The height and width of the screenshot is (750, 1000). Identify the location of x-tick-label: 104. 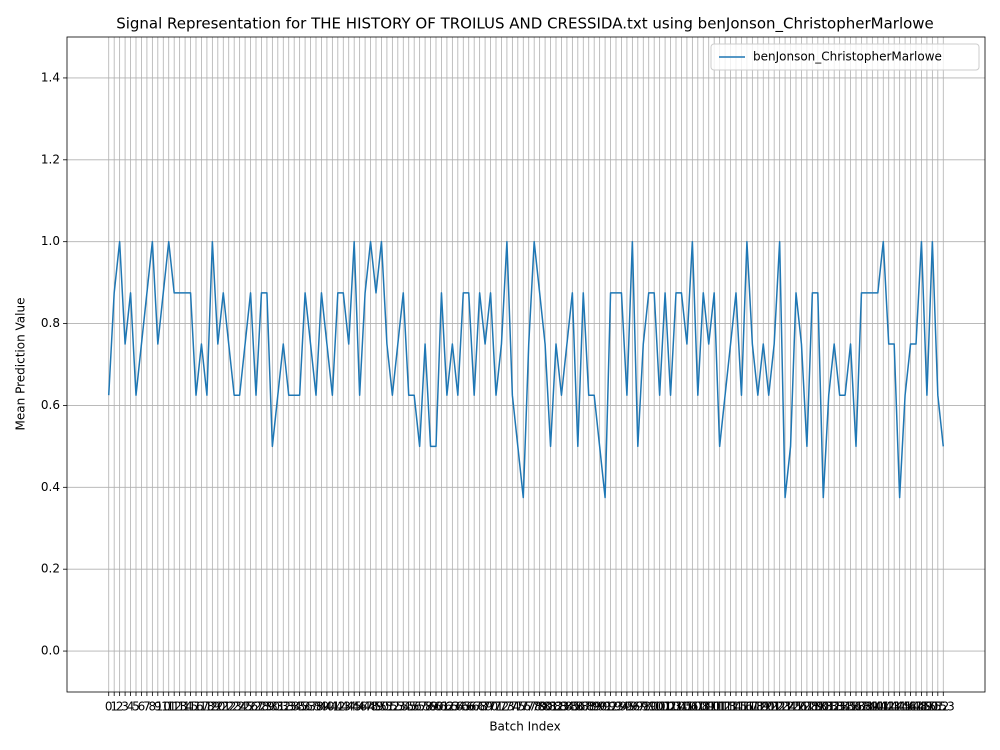
(676, 707).